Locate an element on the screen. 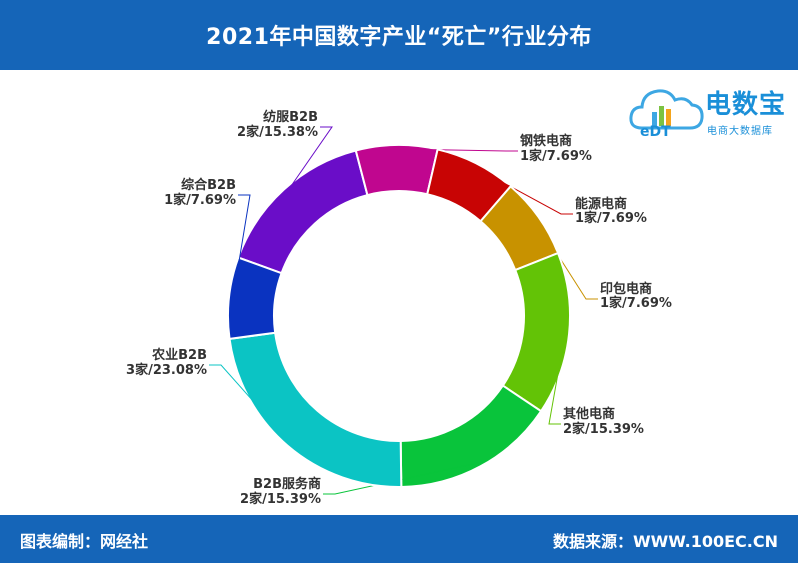 The height and width of the screenshot is (563, 798). slice-label: 能源电商 is located at coordinates (601, 204).